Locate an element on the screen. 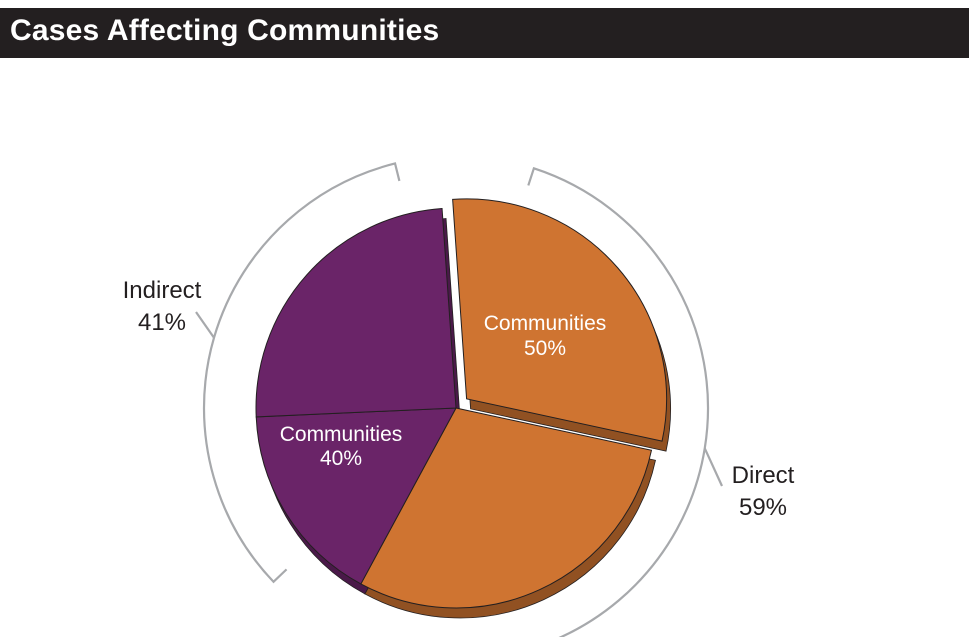 Image resolution: width=969 pixels, height=637 pixels. slice-label-direct-communities: Communities is located at coordinates (545, 323).